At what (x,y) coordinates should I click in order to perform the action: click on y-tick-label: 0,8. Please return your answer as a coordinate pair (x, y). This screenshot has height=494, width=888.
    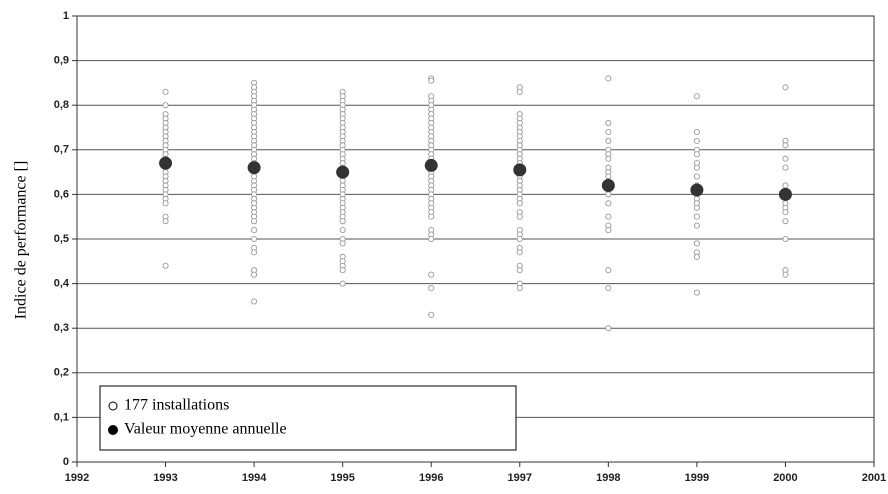
    Looking at the image, I should click on (61, 105).